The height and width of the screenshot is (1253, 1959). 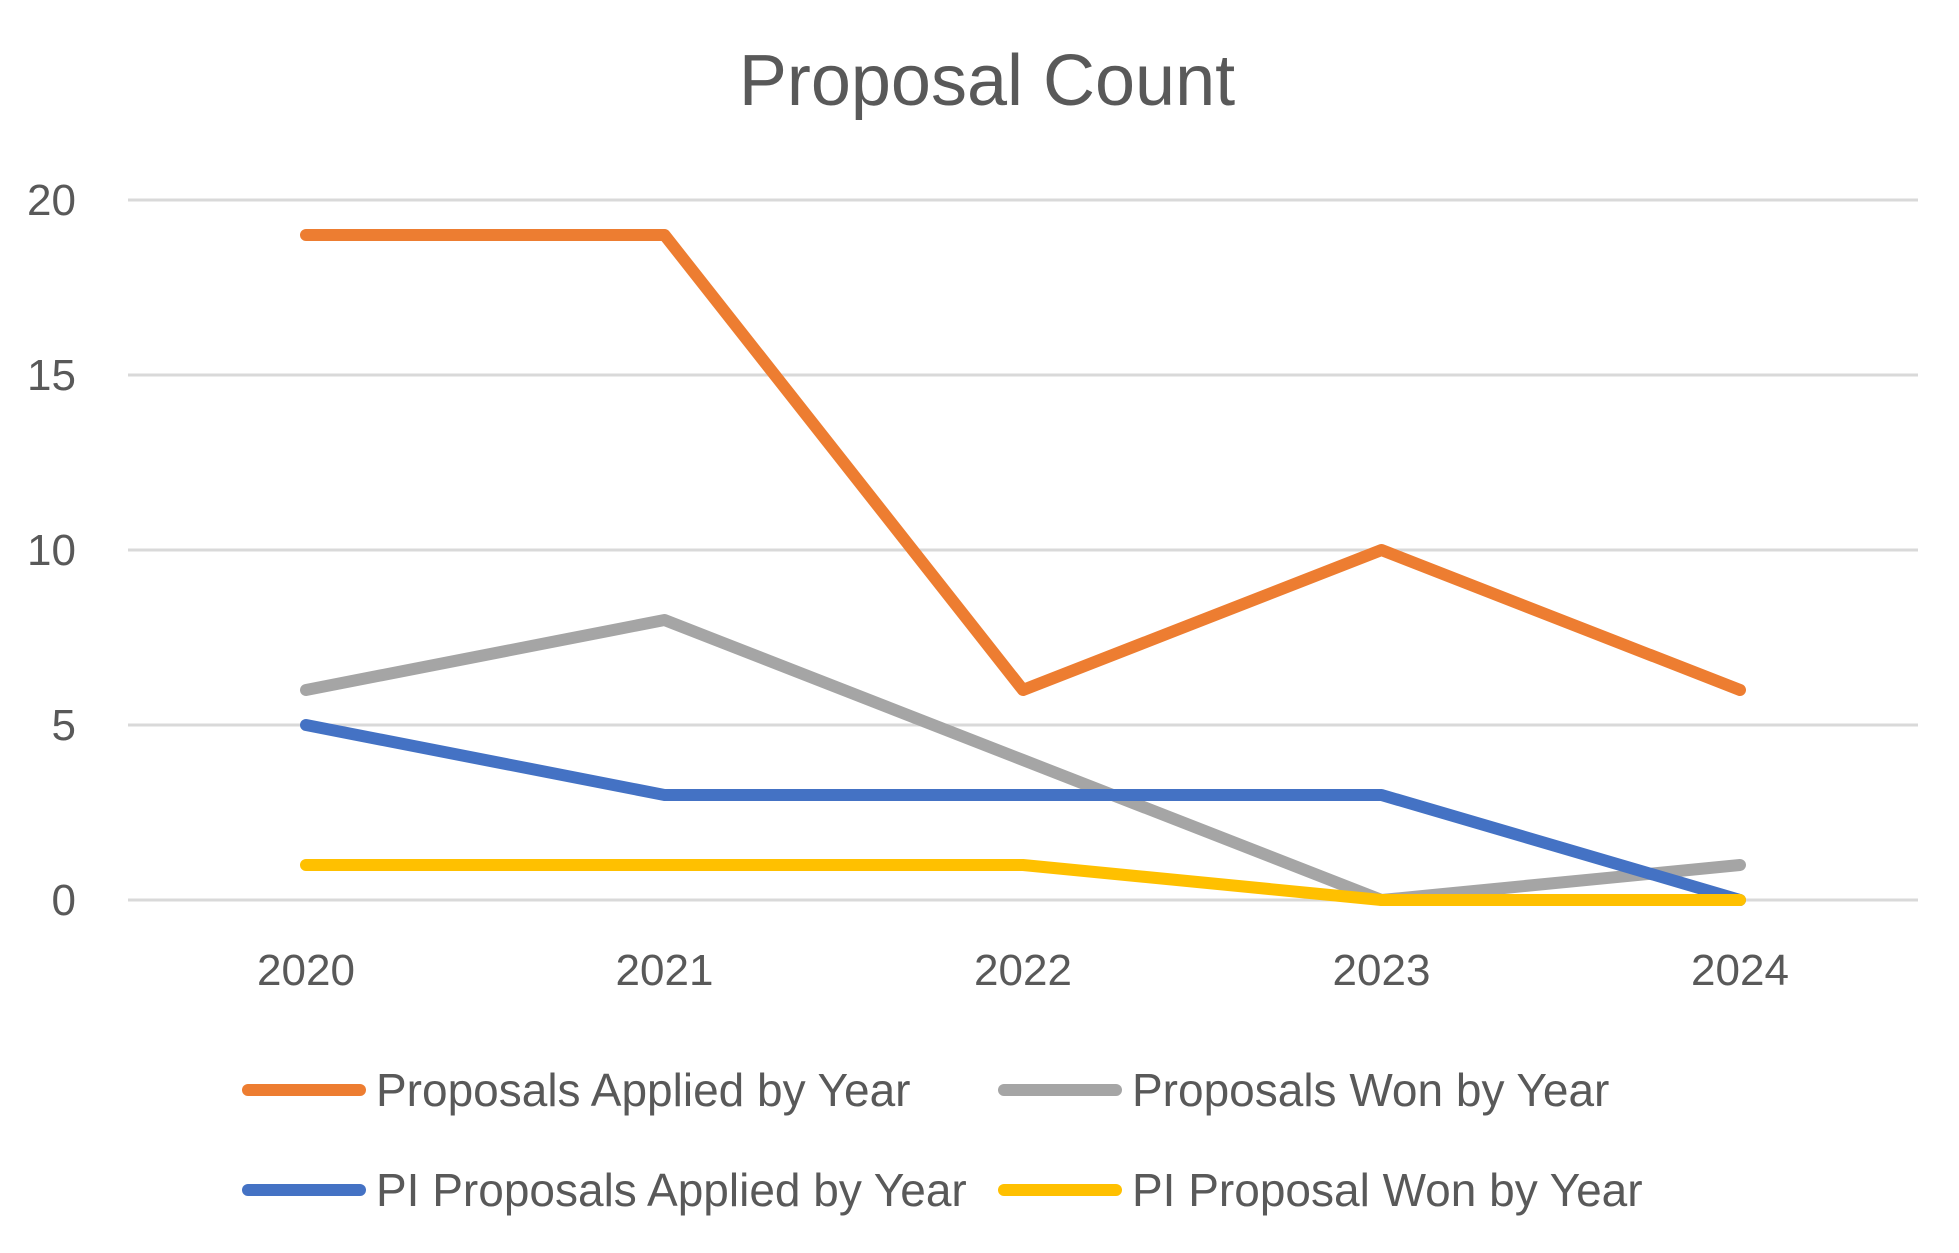 I want to click on legend-item: Proposals Won by Year, so click(x=1303, y=1090).